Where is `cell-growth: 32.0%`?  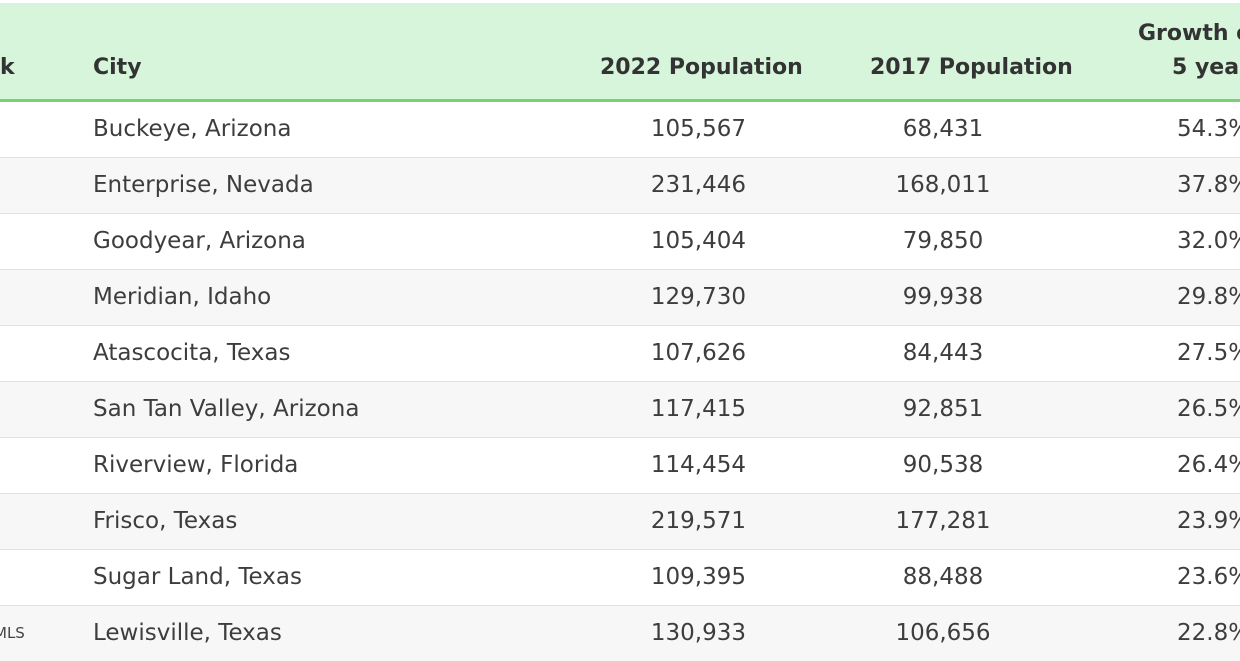 cell-growth: 32.0% is located at coordinates (1208, 241).